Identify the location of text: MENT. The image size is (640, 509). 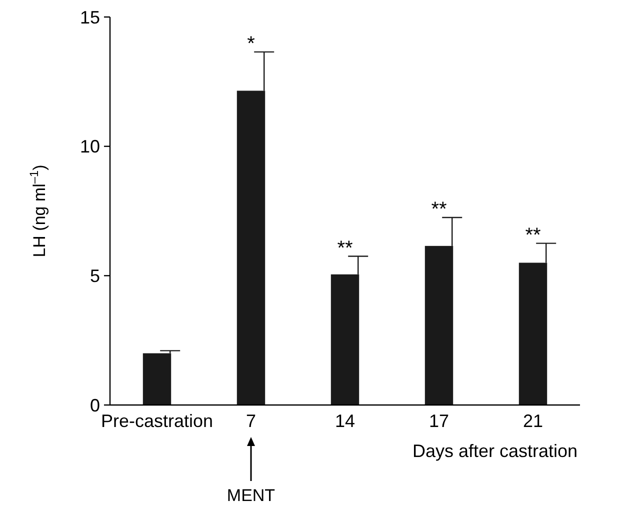
(251, 495).